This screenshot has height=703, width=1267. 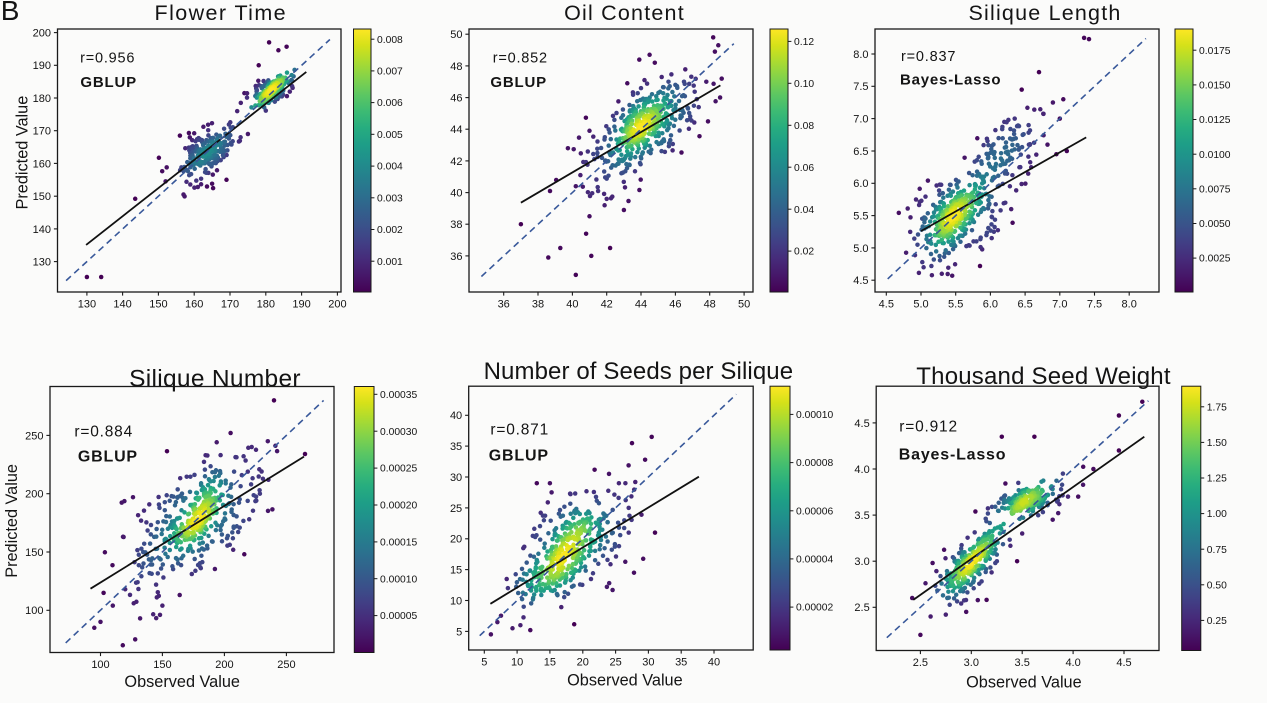 I want to click on svg-text: 0.0025, so click(x=1215, y=259).